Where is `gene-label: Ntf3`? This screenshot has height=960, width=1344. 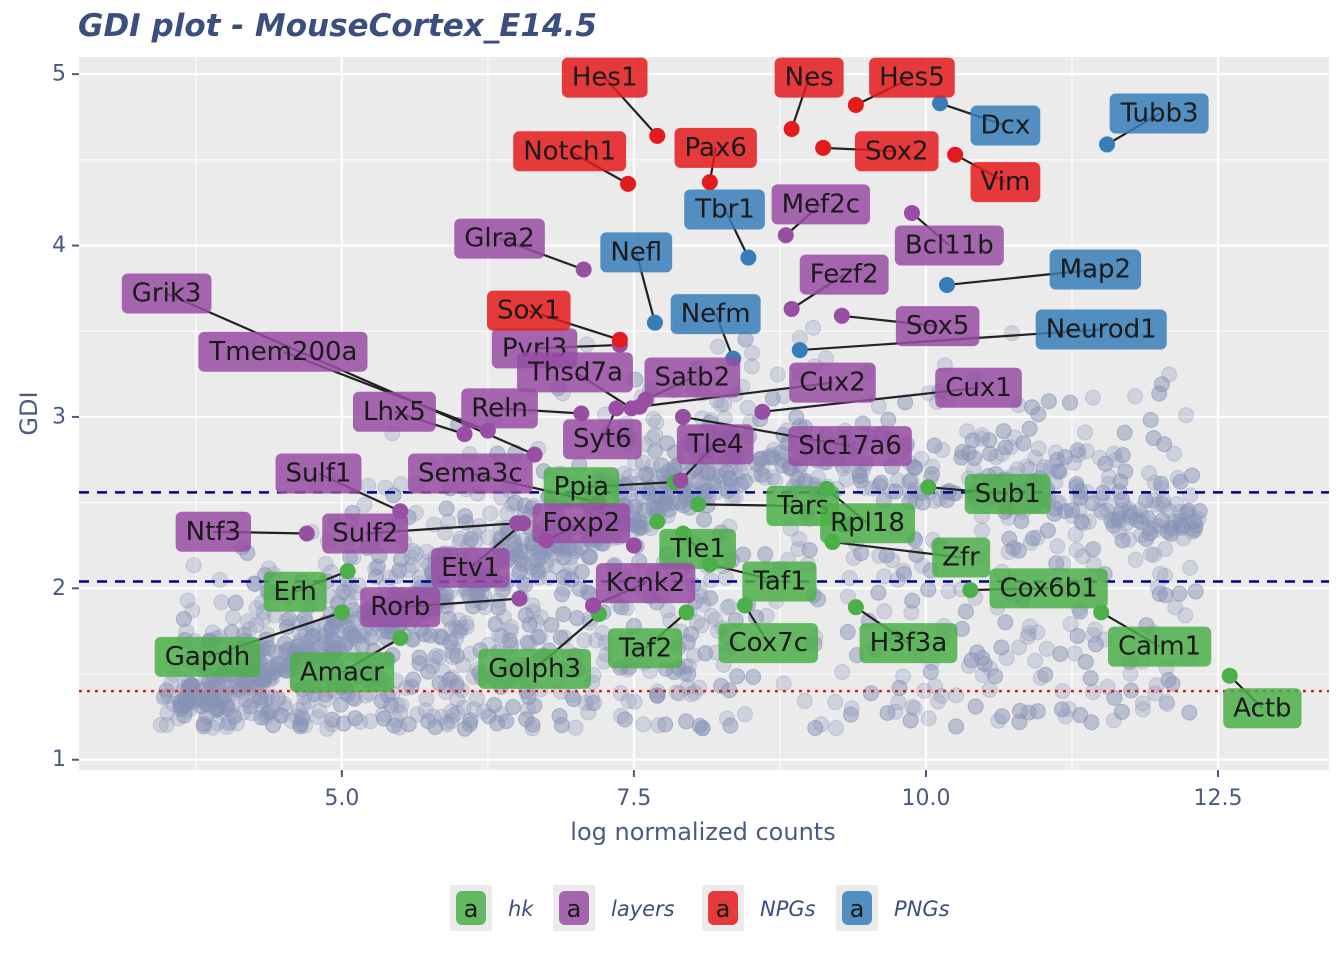 gene-label: Ntf3 is located at coordinates (213, 531).